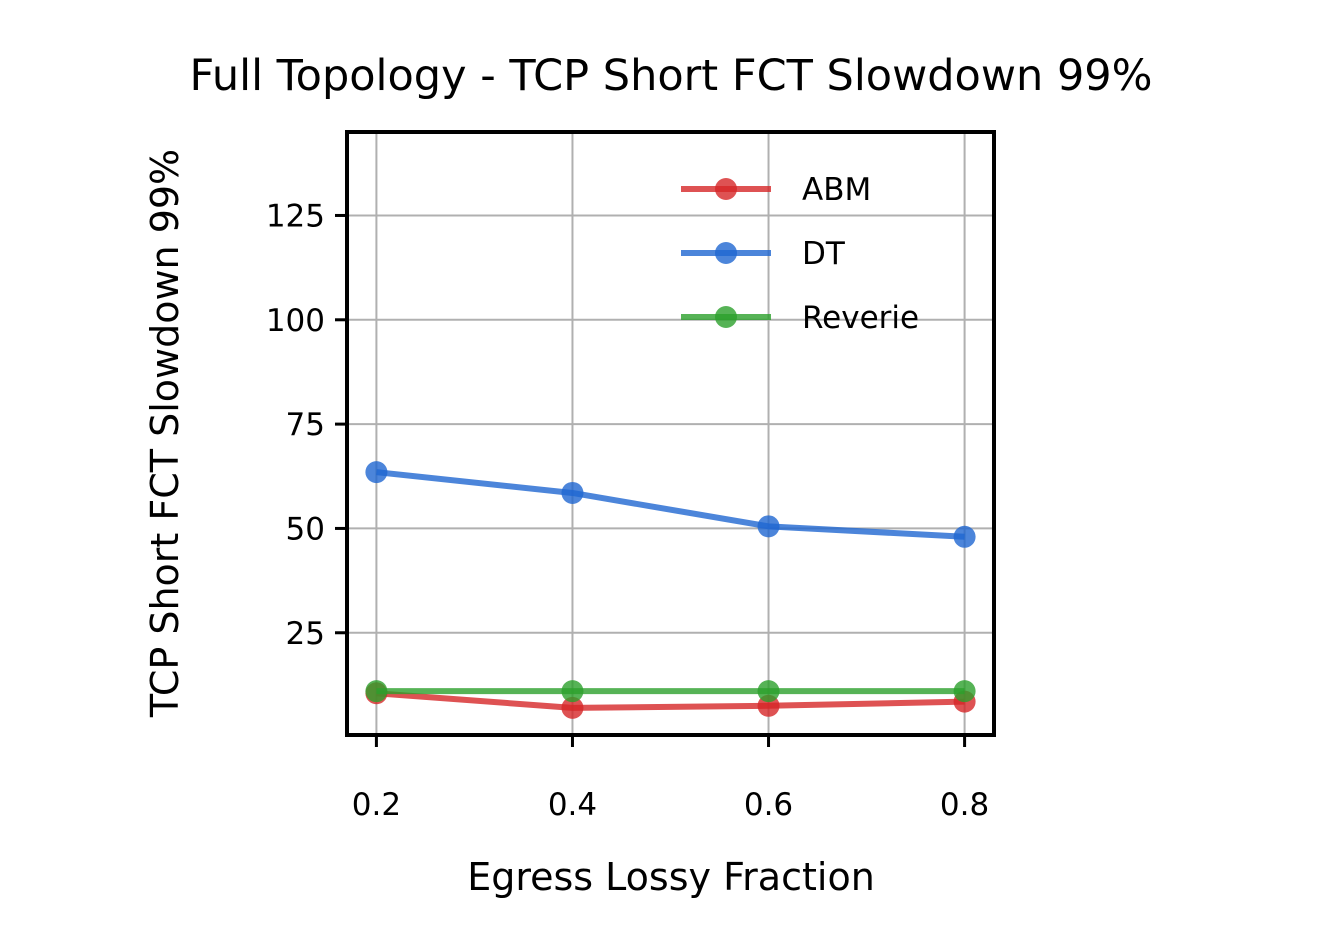 The image size is (1343, 951). I want to click on y-axis-label: TCP Short FCT Slowdown 99%, so click(165, 433).